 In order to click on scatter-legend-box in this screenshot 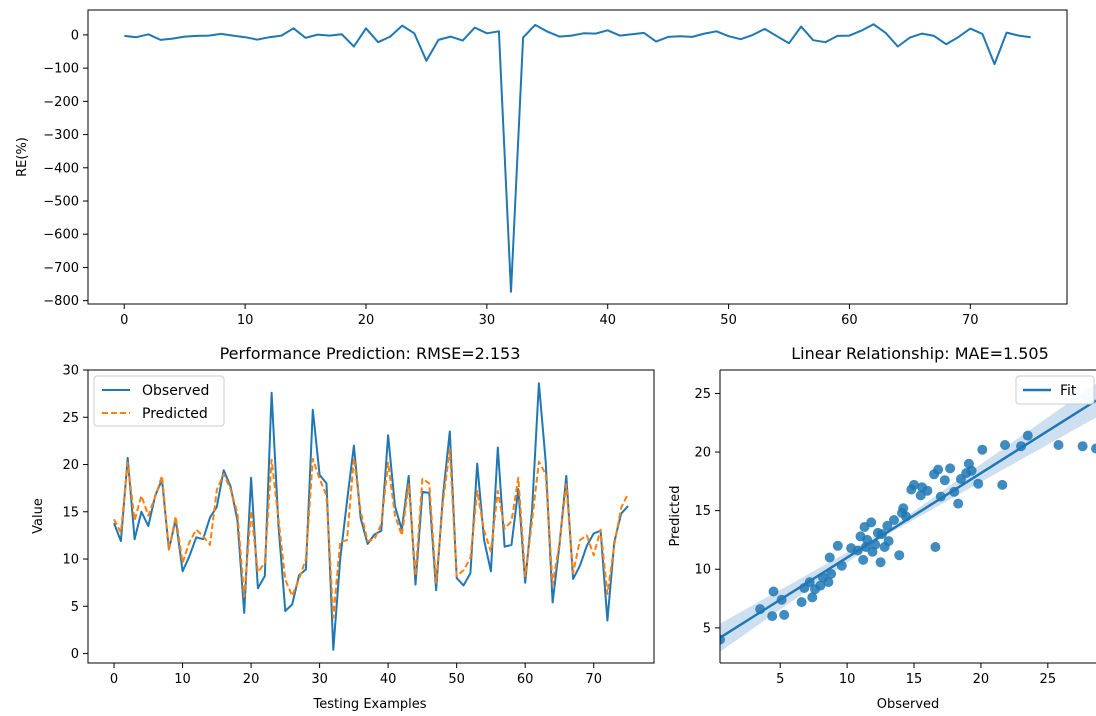, I will do `click(1055, 390)`.